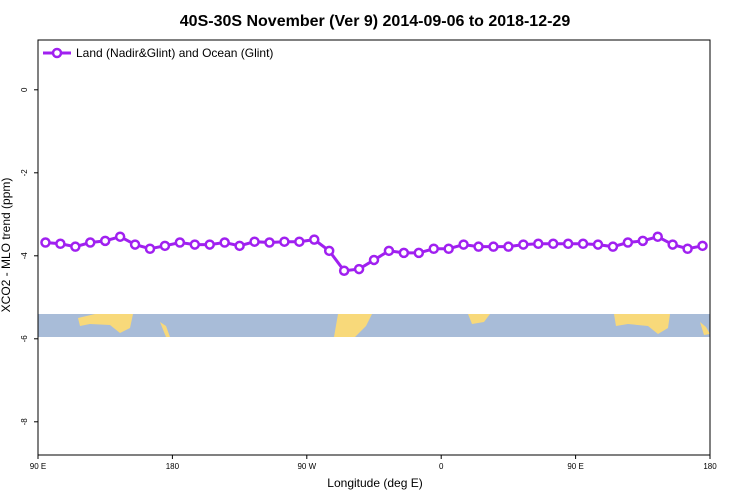 The image size is (750, 500). I want to click on series-line, so click(374, 254).